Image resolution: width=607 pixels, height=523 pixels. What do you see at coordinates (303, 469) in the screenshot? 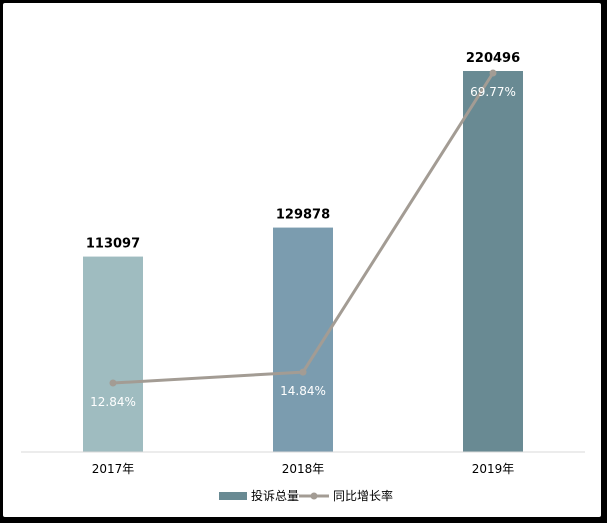
I see `x-tick-label-1: 2018年` at bounding box center [303, 469].